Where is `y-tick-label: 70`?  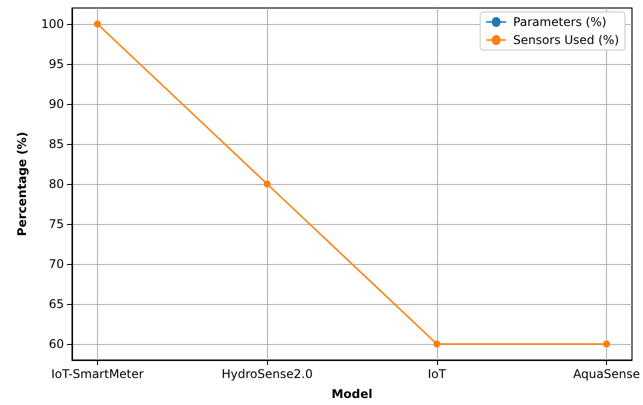
y-tick-label: 70 is located at coordinates (56, 264).